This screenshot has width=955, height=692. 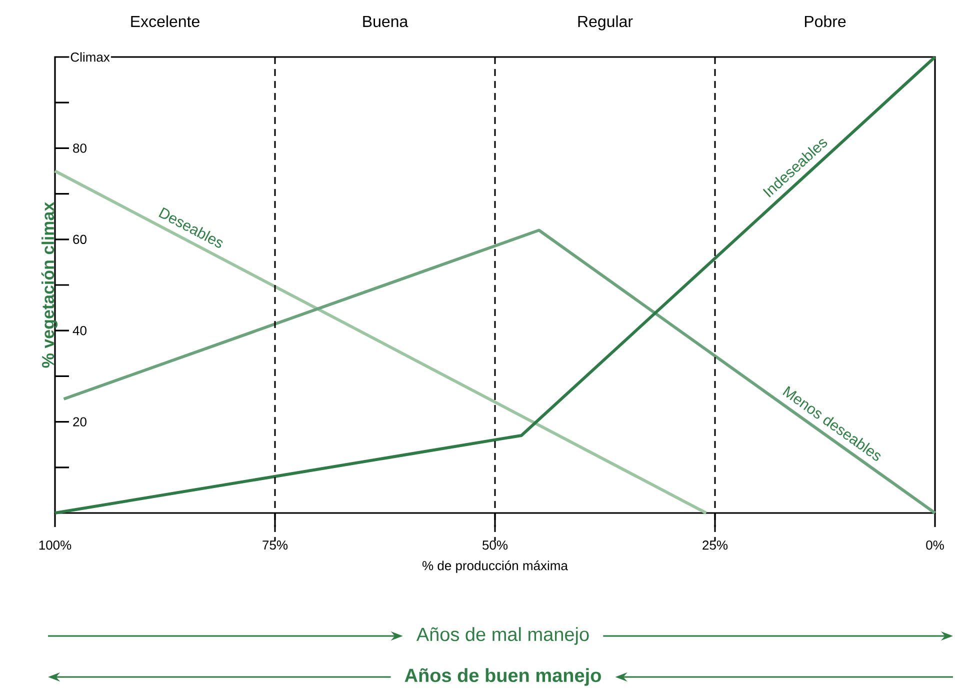 What do you see at coordinates (275, 545) in the screenshot?
I see `x-tick-label: 75%` at bounding box center [275, 545].